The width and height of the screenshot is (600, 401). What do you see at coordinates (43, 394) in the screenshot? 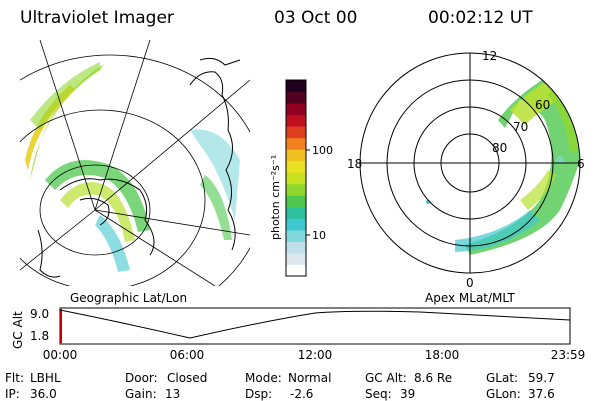
I see `status-ip-value: 36.0` at bounding box center [43, 394].